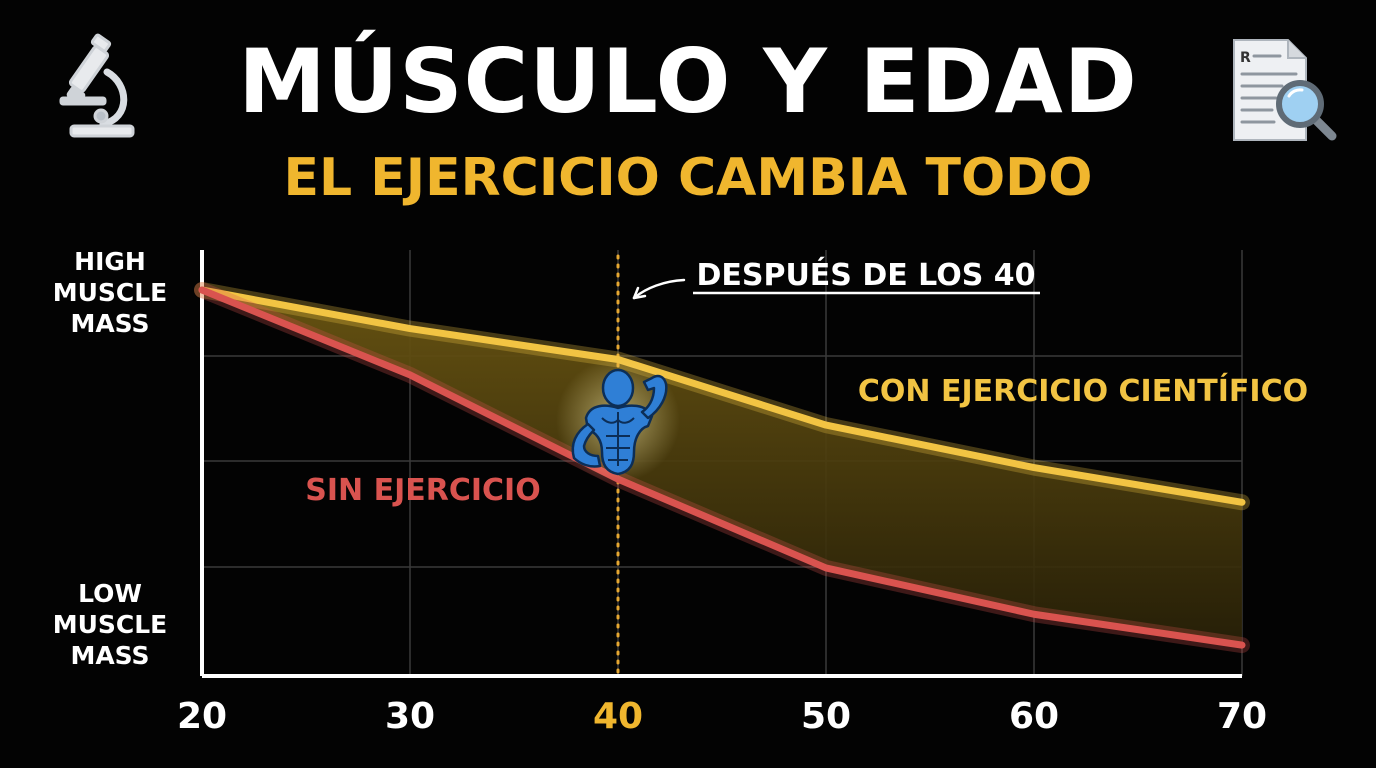  Describe the element at coordinates (110, 624) in the screenshot. I see `y-axis-bottom-label: LOW MUSCLE MASS` at that location.